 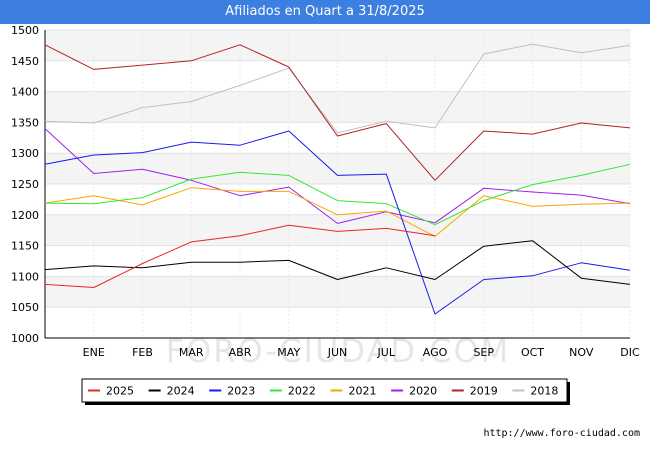 What do you see at coordinates (532, 352) in the screenshot?
I see `x-tick-label: OCT` at bounding box center [532, 352].